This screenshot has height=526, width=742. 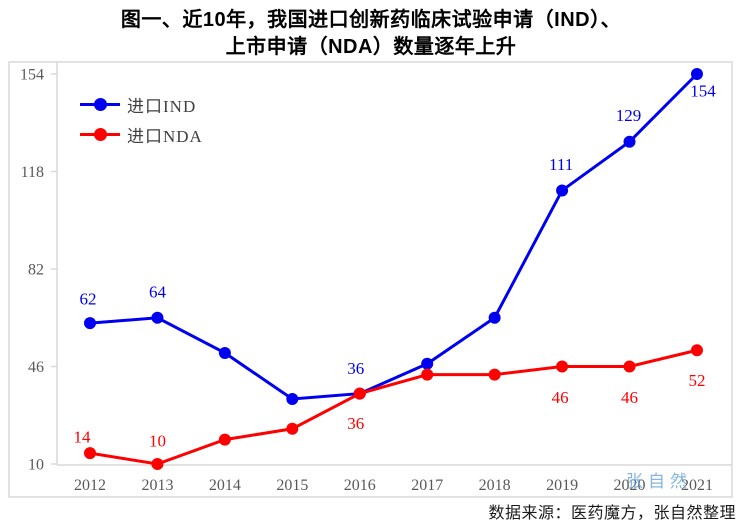 What do you see at coordinates (83, 437) in the screenshot?
I see `data-label-nda-2012: 14` at bounding box center [83, 437].